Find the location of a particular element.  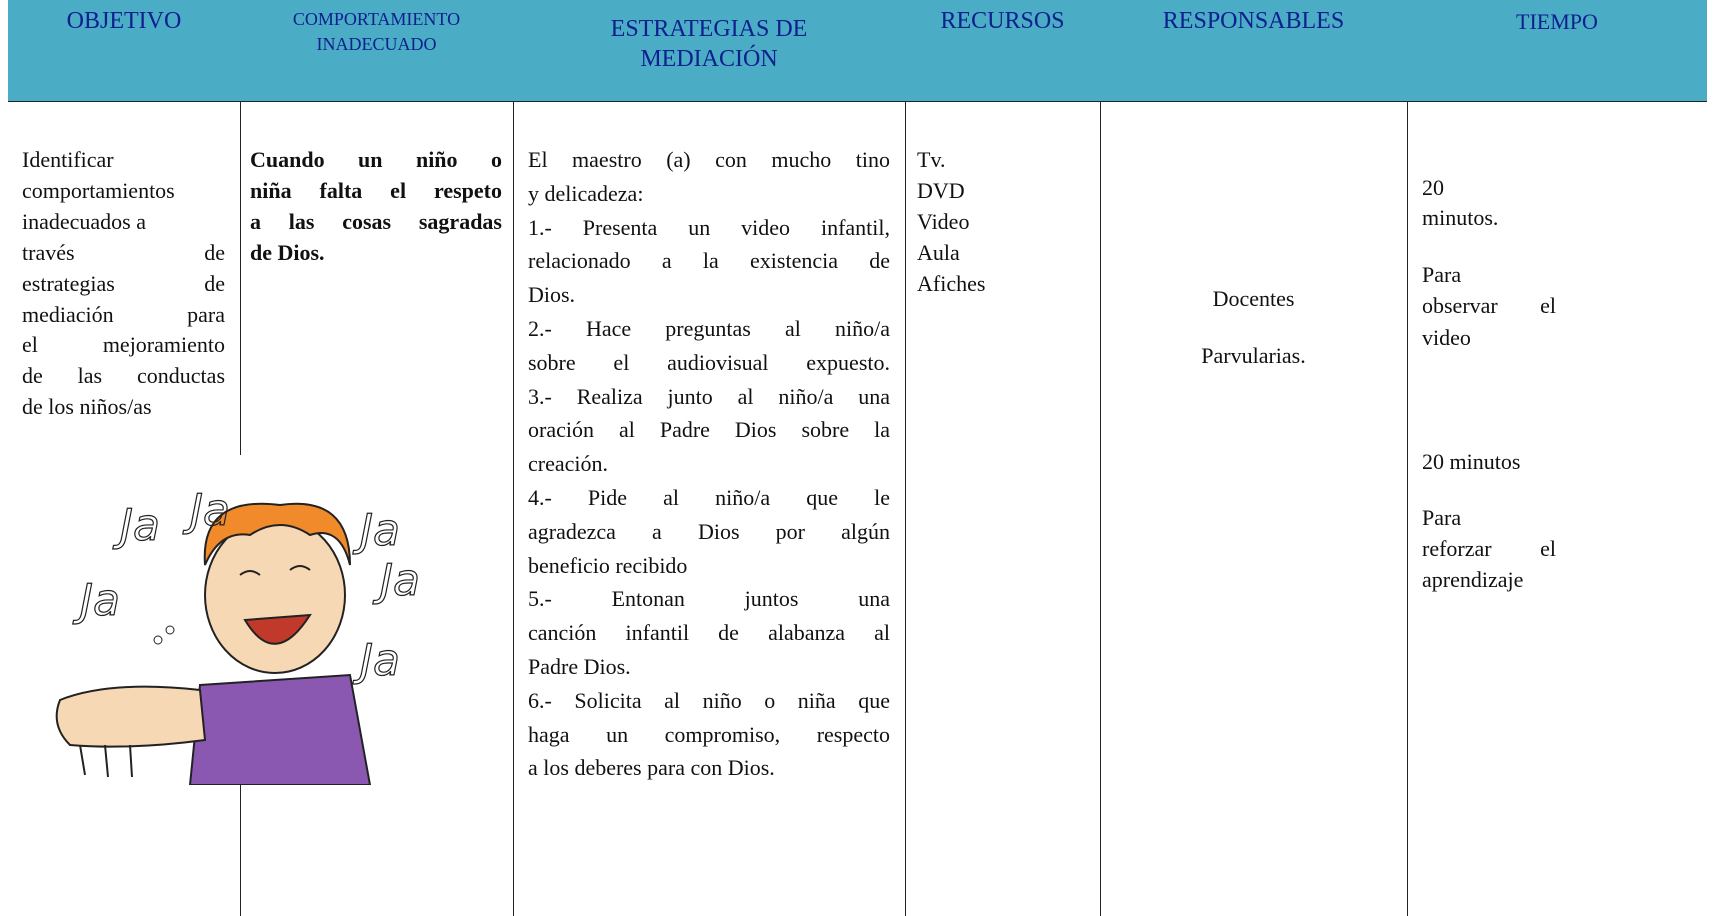

cell-line: Padre Dios. is located at coordinates (579, 666).